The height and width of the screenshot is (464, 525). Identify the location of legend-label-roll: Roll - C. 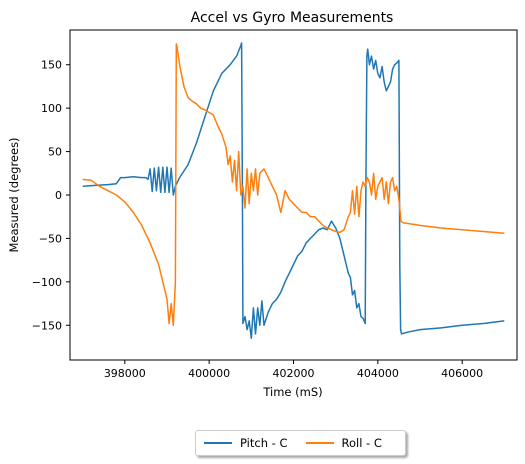
(361, 443).